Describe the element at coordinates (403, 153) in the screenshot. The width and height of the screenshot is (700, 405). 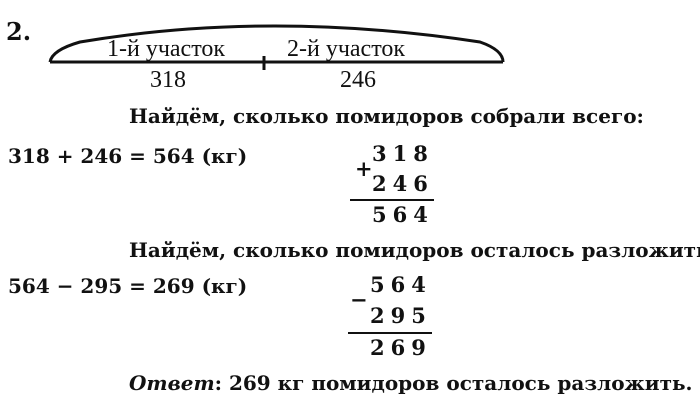
I see `column1-top: 318` at that location.